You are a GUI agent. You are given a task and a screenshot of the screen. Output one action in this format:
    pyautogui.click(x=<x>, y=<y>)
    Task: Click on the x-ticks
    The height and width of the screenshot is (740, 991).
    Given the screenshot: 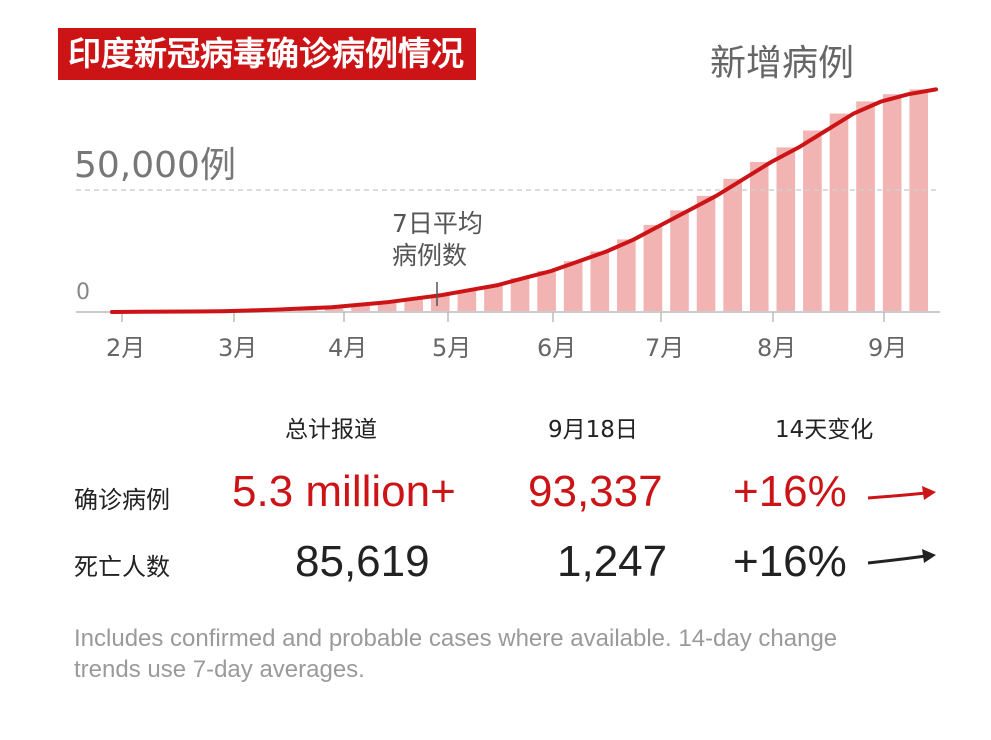 What is the action you would take?
    pyautogui.click(x=503, y=317)
    